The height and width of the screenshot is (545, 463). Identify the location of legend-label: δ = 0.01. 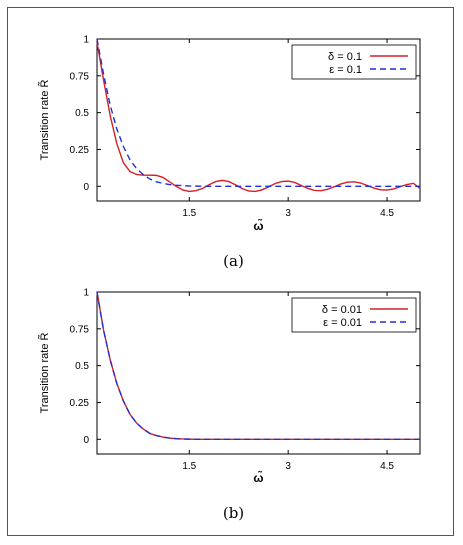
(342, 310).